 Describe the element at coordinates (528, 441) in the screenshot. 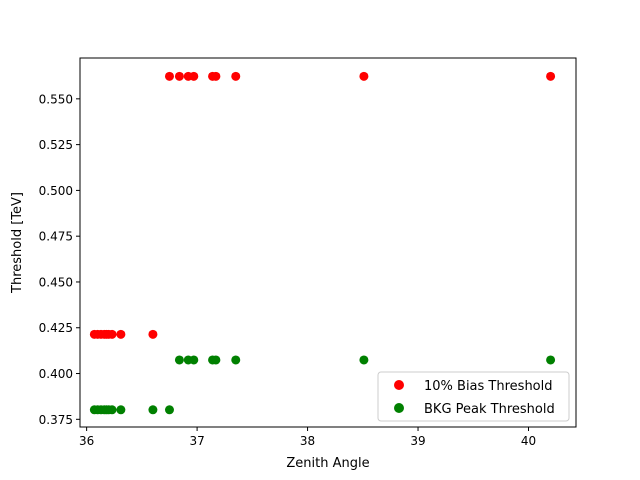

I see `x-tick-label: 40` at that location.